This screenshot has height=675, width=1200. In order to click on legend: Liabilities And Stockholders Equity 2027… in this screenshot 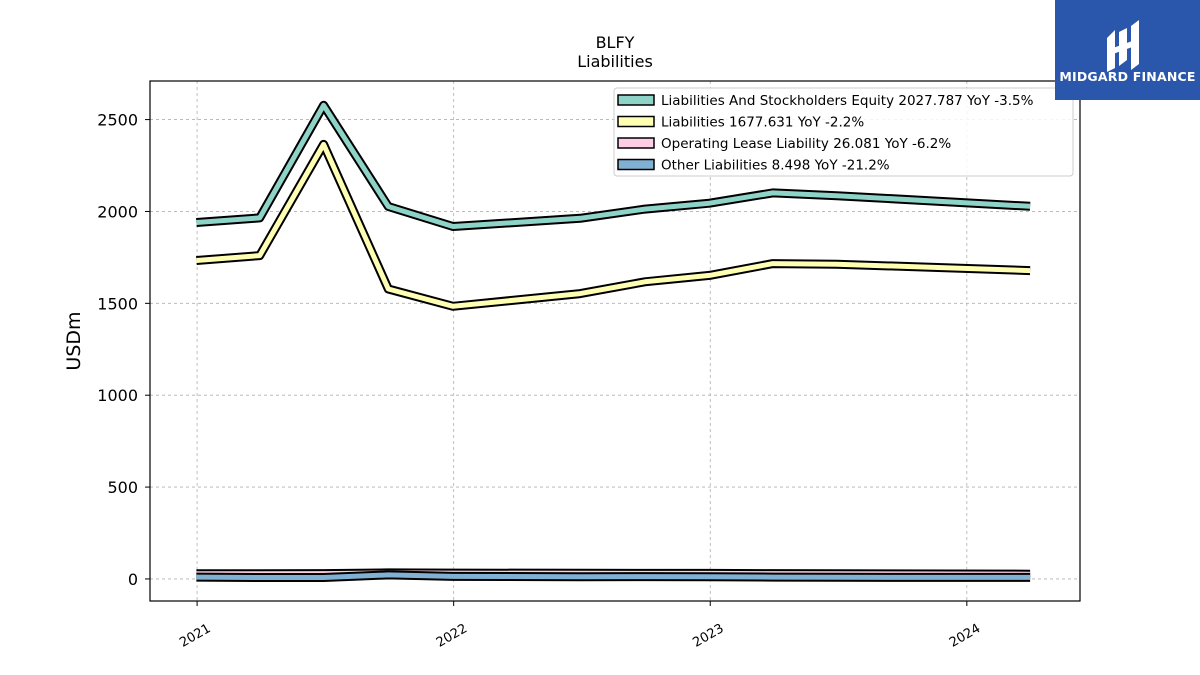, I will do `click(843, 132)`.